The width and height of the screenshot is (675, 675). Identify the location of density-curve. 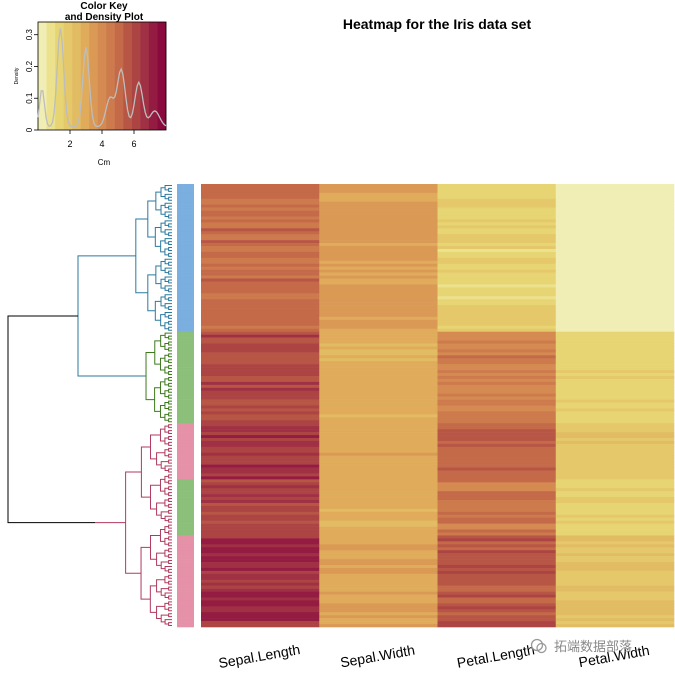
(102, 78).